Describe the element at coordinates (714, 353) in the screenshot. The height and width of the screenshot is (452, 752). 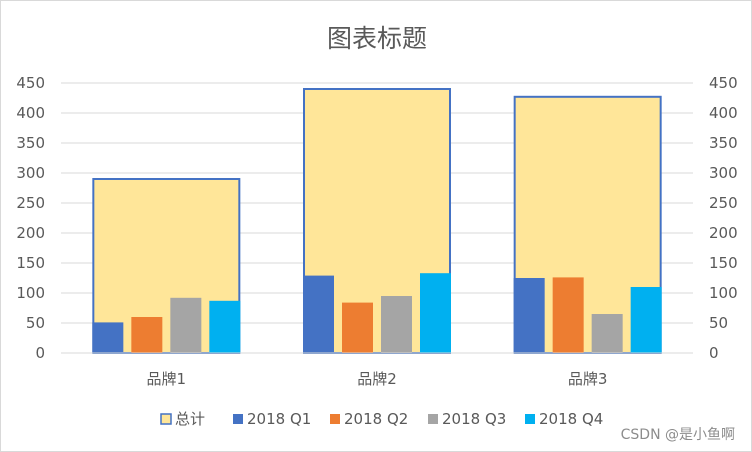
I see `y-tick-label-right: 0` at that location.